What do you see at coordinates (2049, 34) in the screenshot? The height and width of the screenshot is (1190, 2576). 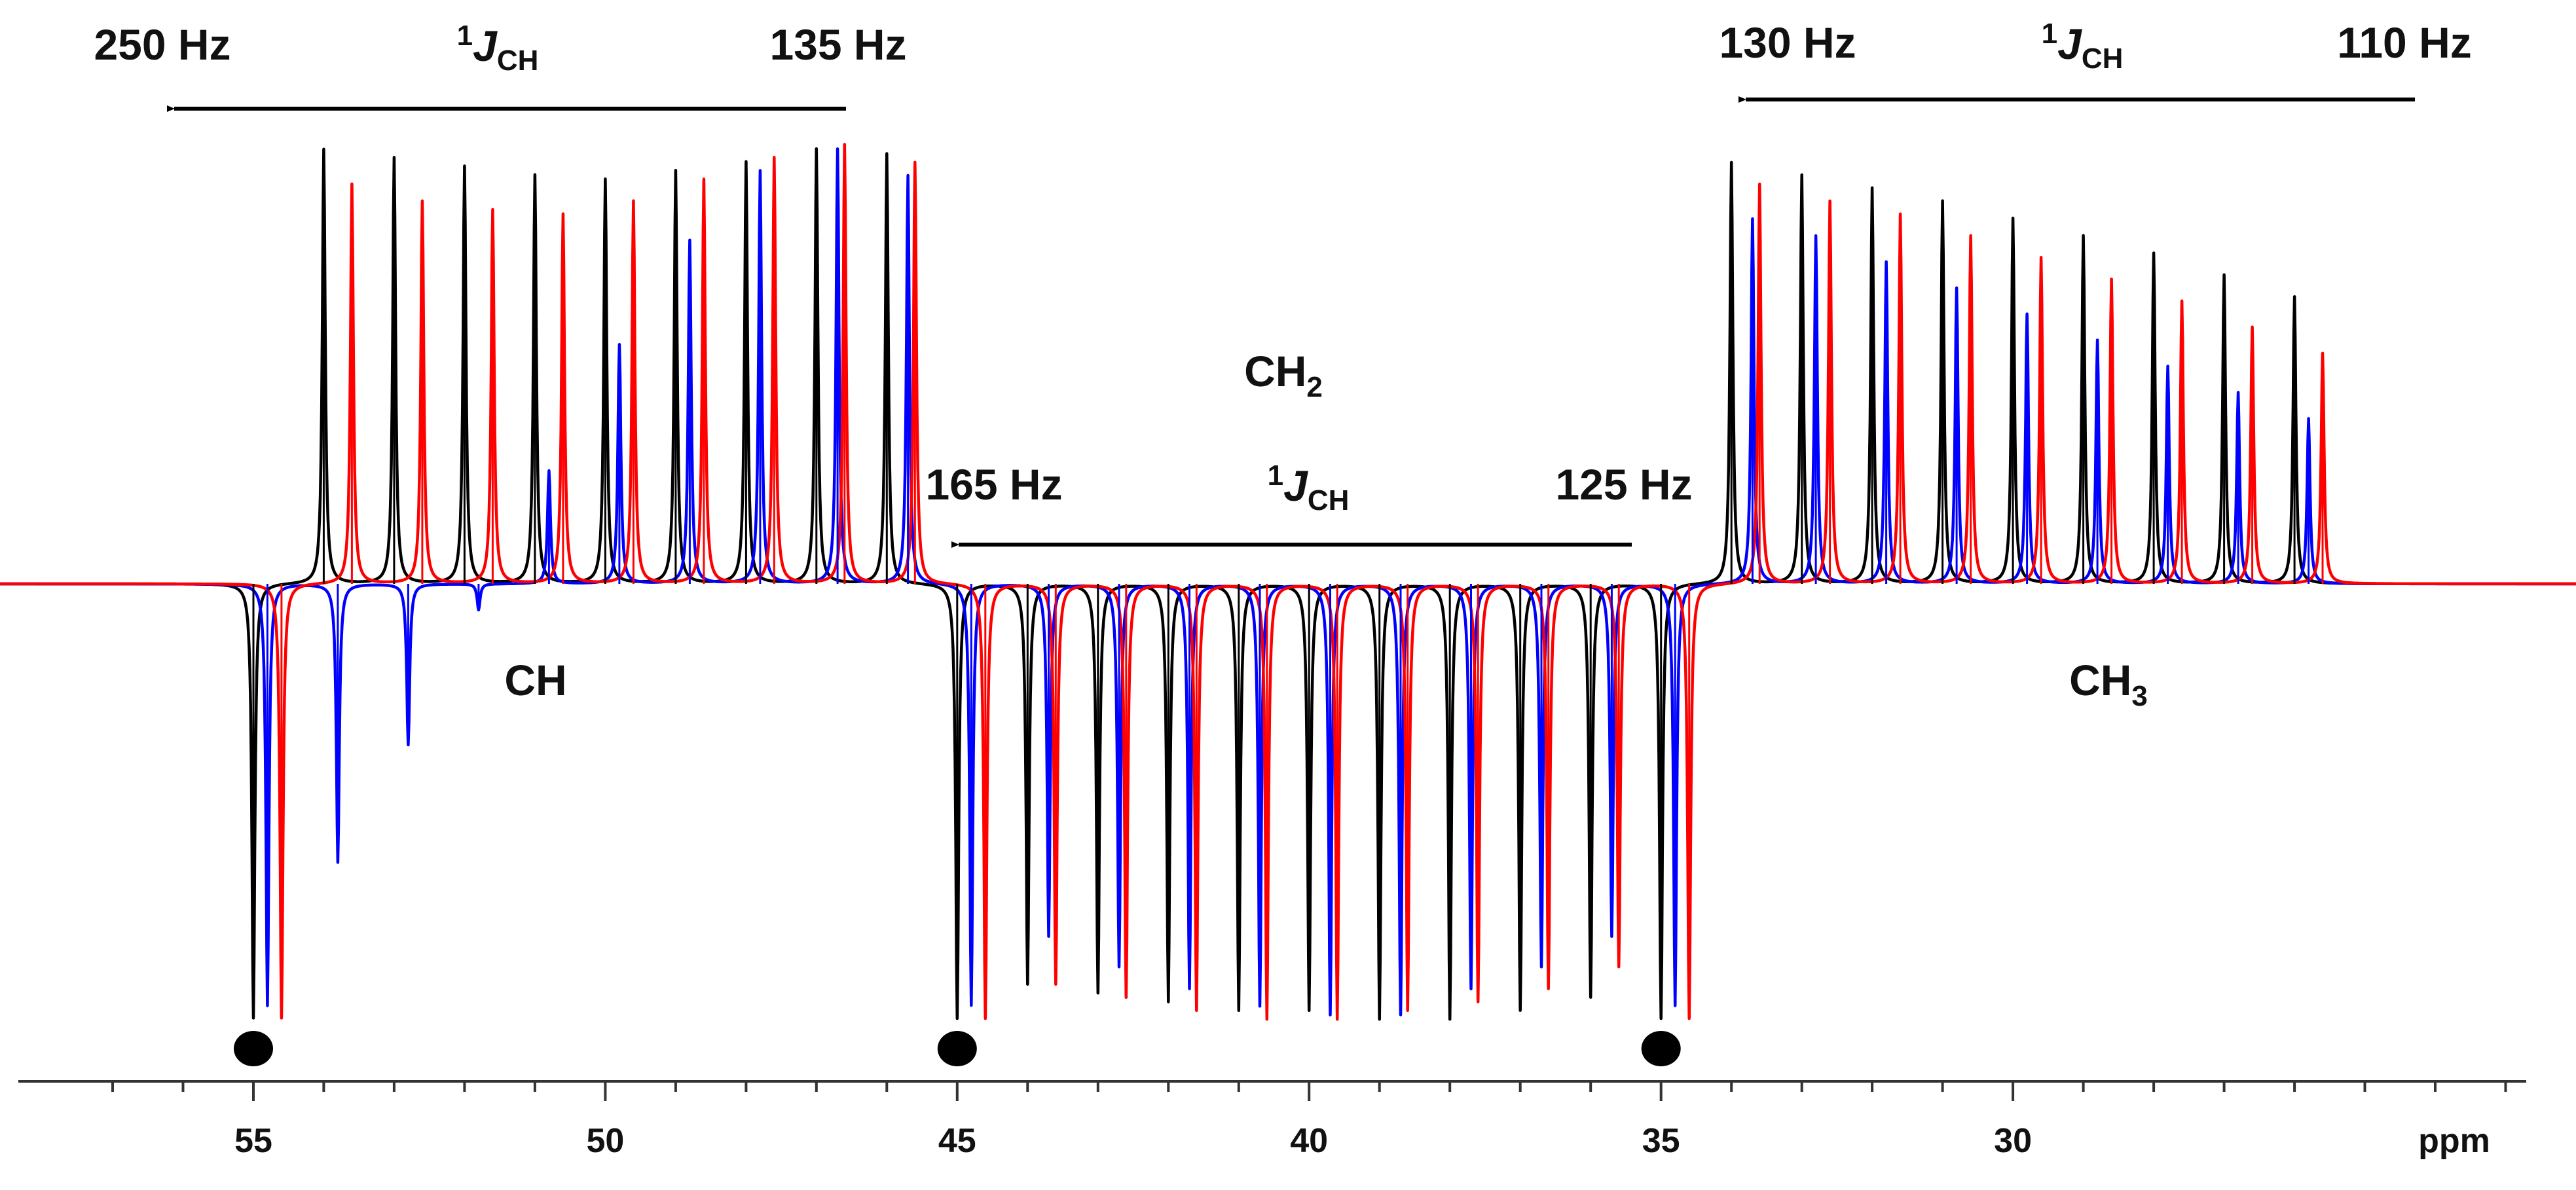 I see `ch3-j-sup: 1` at bounding box center [2049, 34].